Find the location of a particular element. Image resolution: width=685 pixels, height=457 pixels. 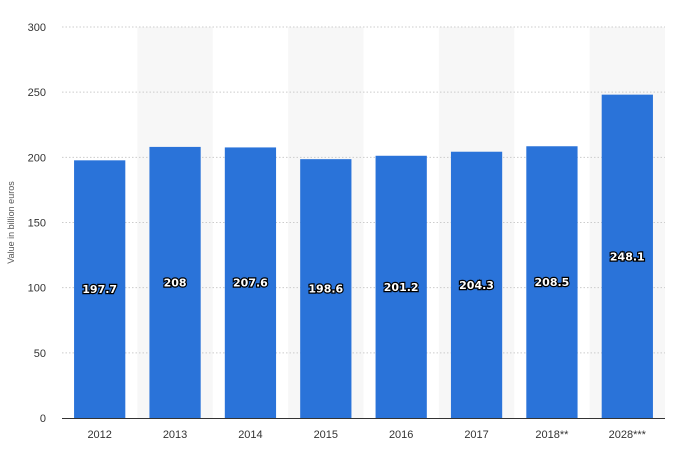

x-tick-label: 2018** is located at coordinates (552, 435).